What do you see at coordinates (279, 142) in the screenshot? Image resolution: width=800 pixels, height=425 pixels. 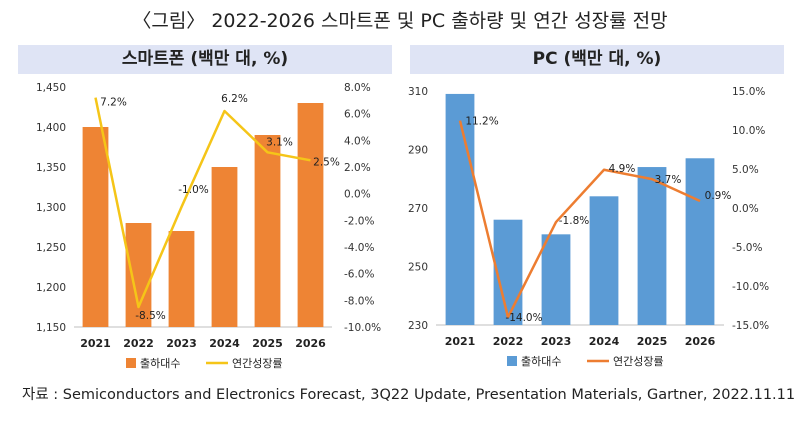 I see `data-label: 3.1%` at bounding box center [279, 142].